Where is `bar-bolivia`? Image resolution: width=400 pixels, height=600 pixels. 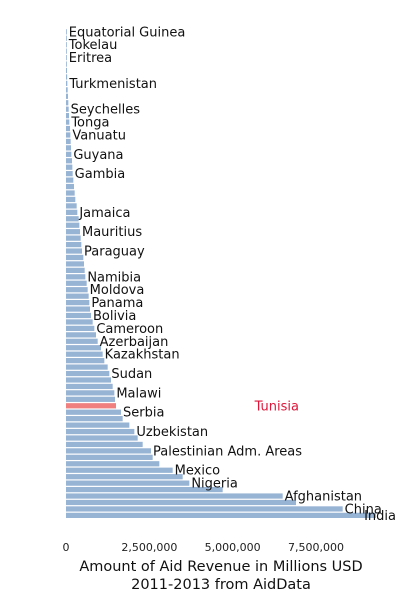
bar-bolivia is located at coordinates (78, 315).